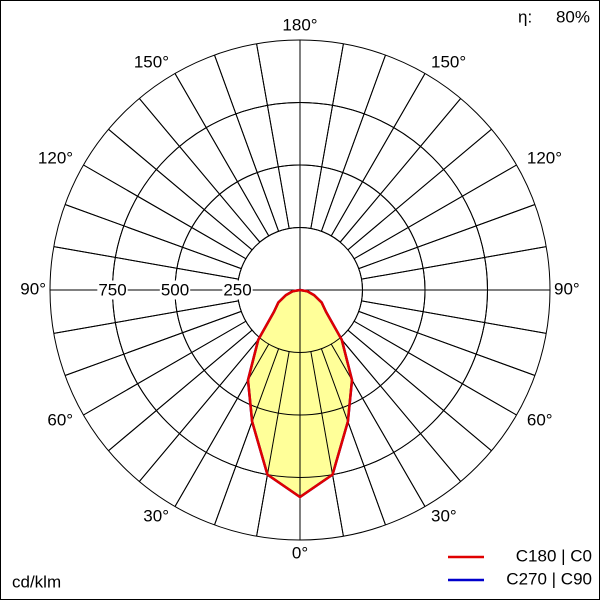  I want to click on angle-label: 0°, so click(300, 552).